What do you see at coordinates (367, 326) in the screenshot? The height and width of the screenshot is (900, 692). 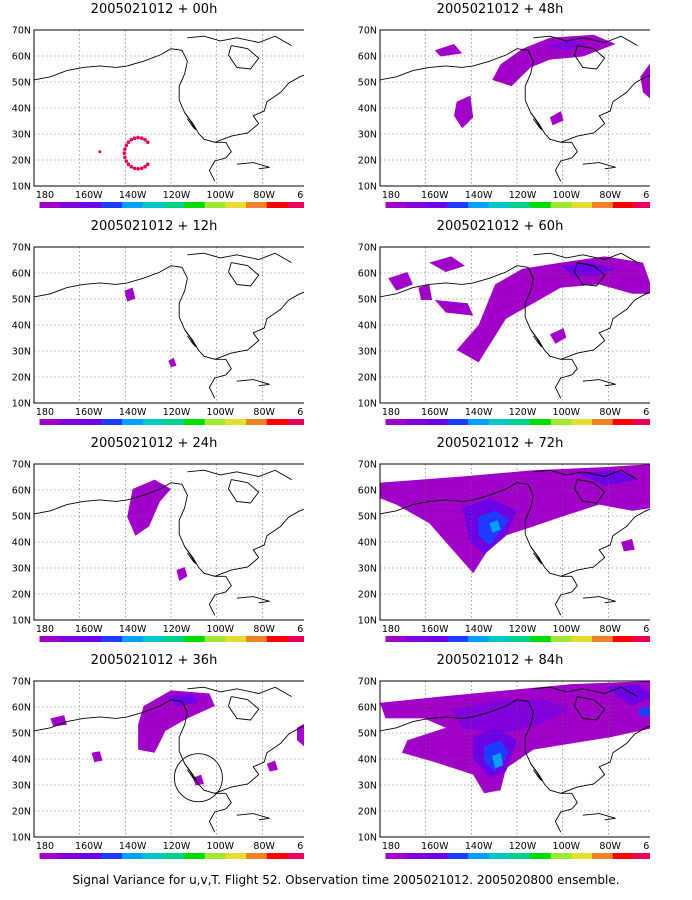 I see `lat-label: 40N` at bounding box center [367, 326].